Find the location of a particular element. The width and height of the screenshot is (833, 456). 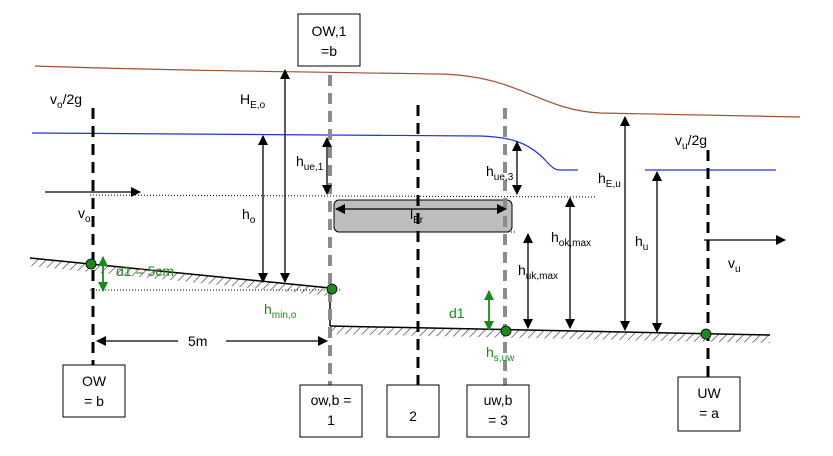

measurement-points is located at coordinates (398, 299).